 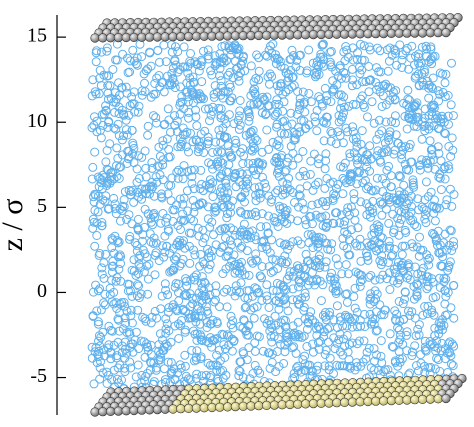 What do you see at coordinates (14, 225) in the screenshot?
I see `axis-label: z / σ` at bounding box center [14, 225].